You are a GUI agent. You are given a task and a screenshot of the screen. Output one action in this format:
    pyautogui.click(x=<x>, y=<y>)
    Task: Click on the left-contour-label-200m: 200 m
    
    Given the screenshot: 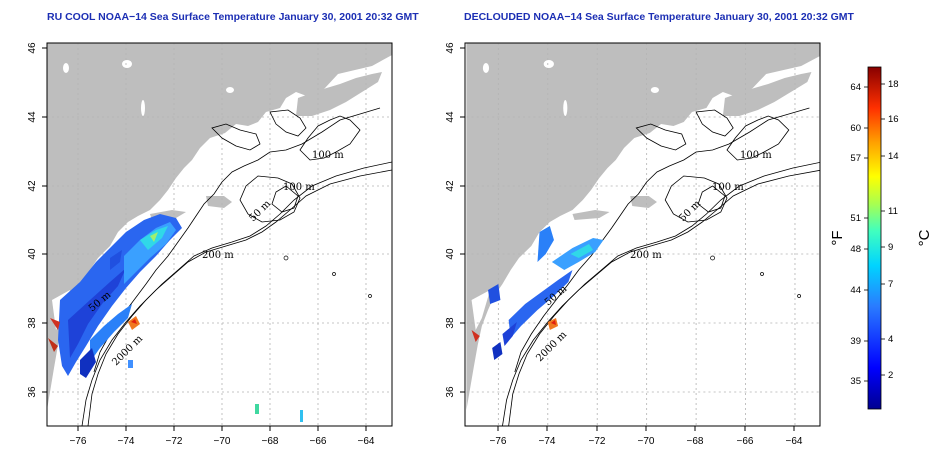 What is the action you would take?
    pyautogui.click(x=218, y=255)
    